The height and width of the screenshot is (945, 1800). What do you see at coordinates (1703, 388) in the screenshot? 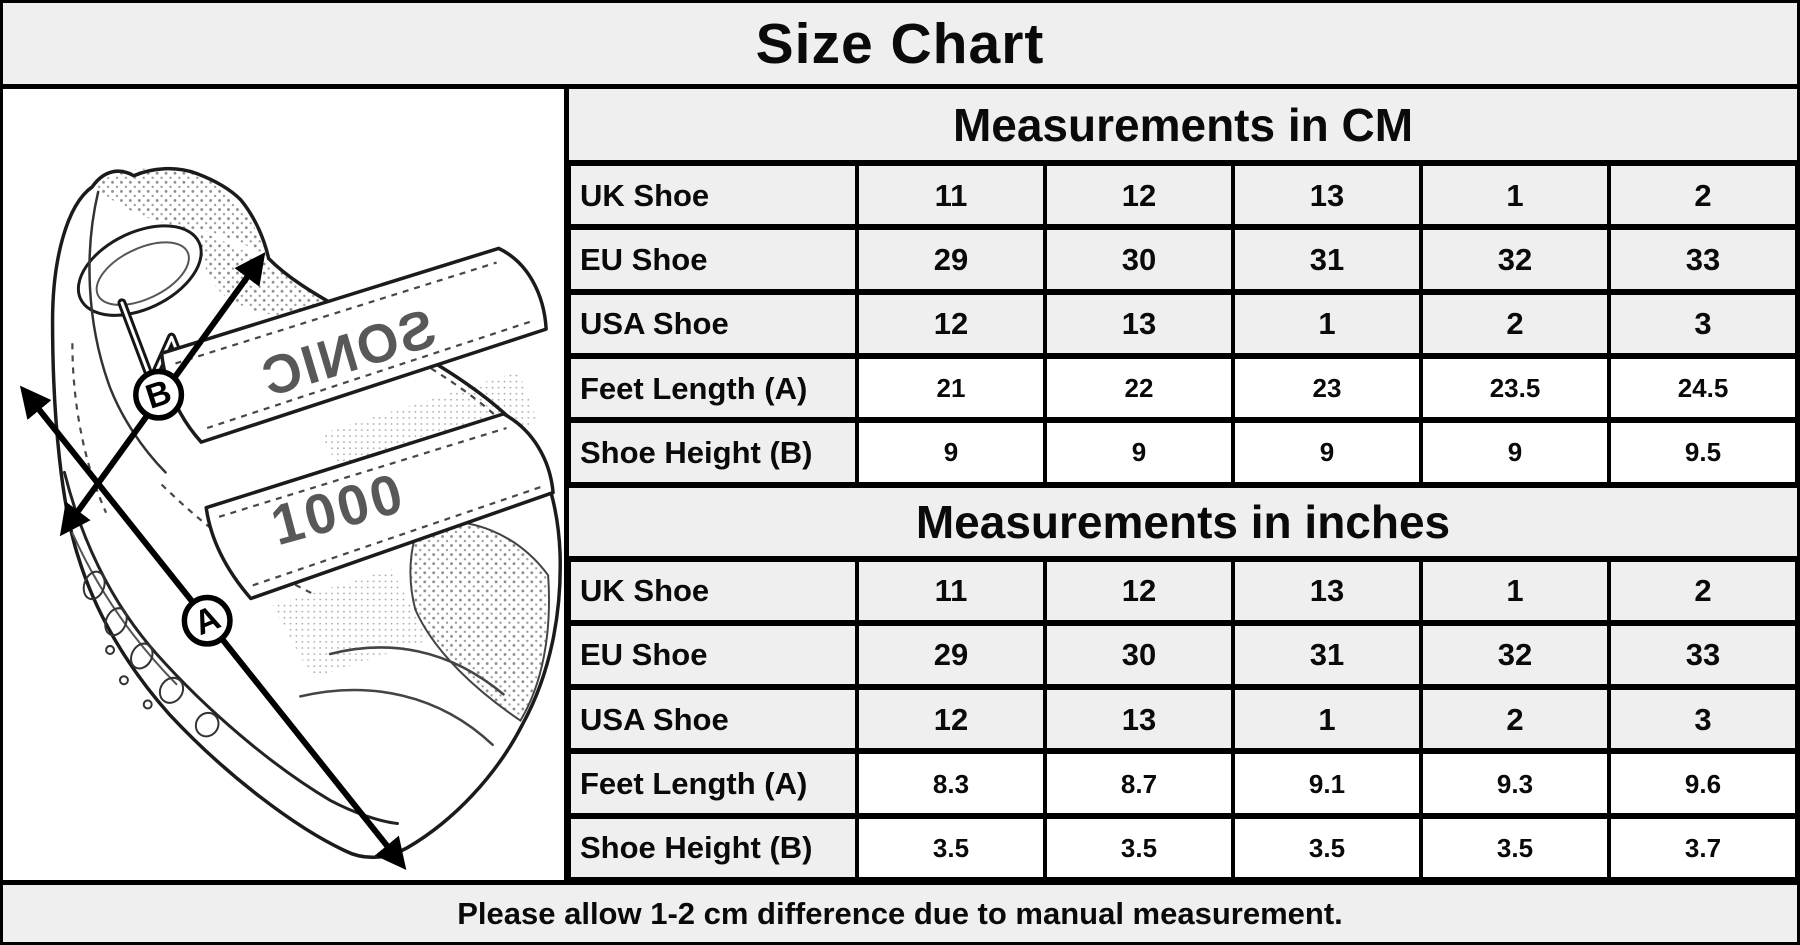
I see `value-cell: 24.5` at bounding box center [1703, 388].